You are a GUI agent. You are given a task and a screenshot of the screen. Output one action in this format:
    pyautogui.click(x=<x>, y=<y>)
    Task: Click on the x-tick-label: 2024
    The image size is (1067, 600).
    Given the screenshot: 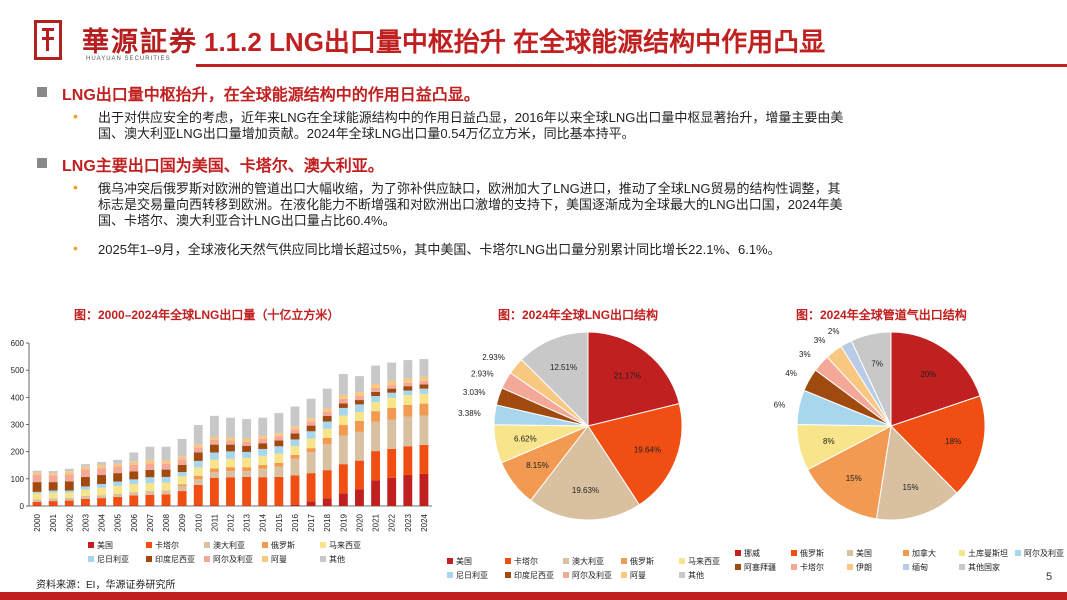 What is the action you would take?
    pyautogui.click(x=424, y=522)
    